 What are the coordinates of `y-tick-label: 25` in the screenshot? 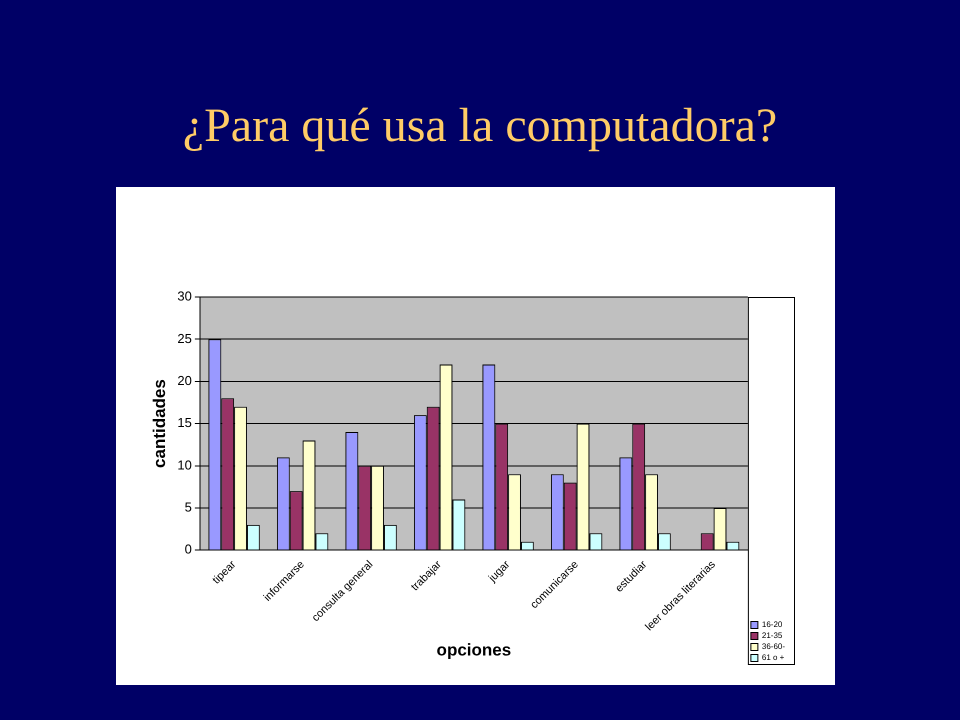 It's located at (184, 338).